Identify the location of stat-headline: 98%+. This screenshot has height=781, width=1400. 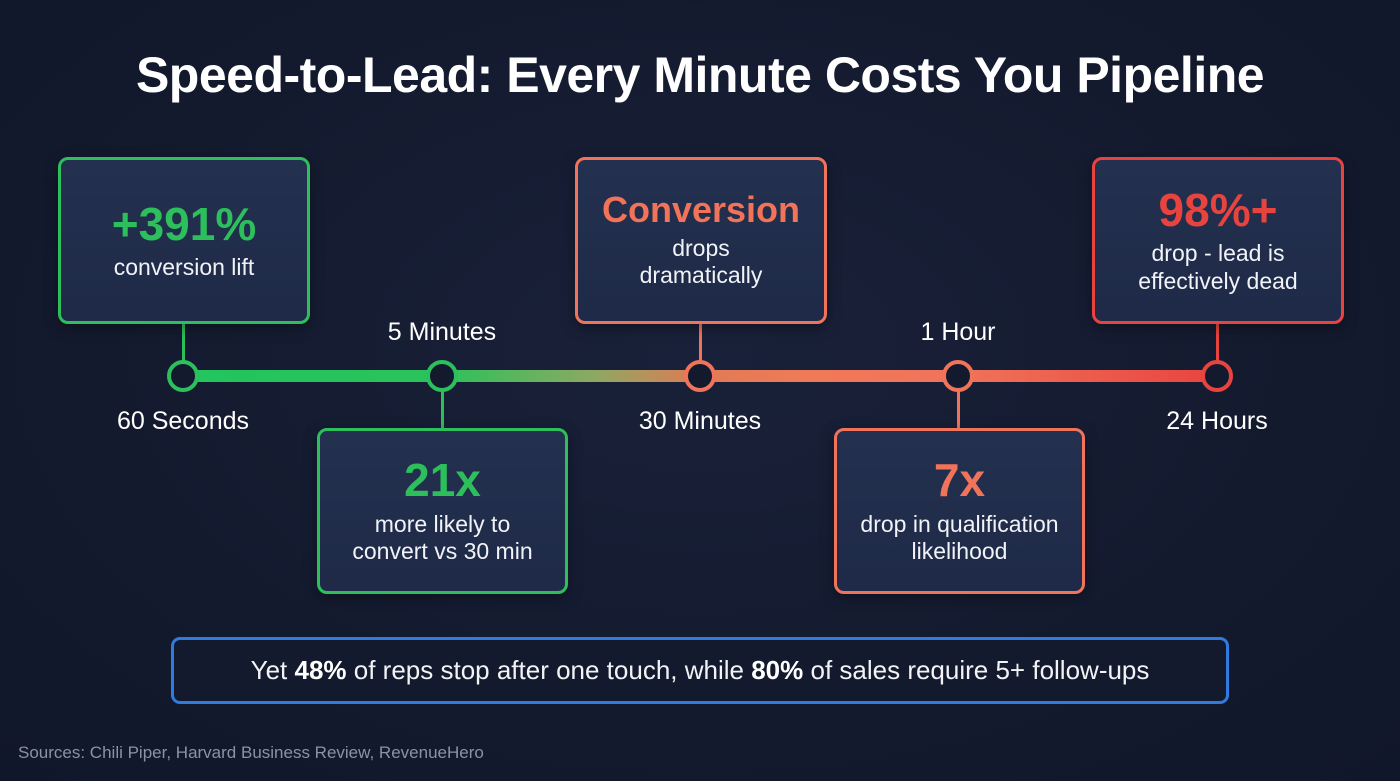
(1218, 209).